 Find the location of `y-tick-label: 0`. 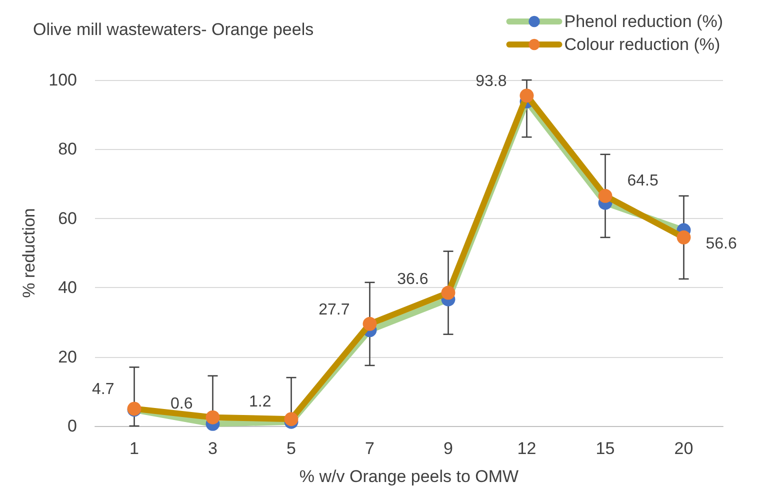

y-tick-label: 0 is located at coordinates (72, 426).